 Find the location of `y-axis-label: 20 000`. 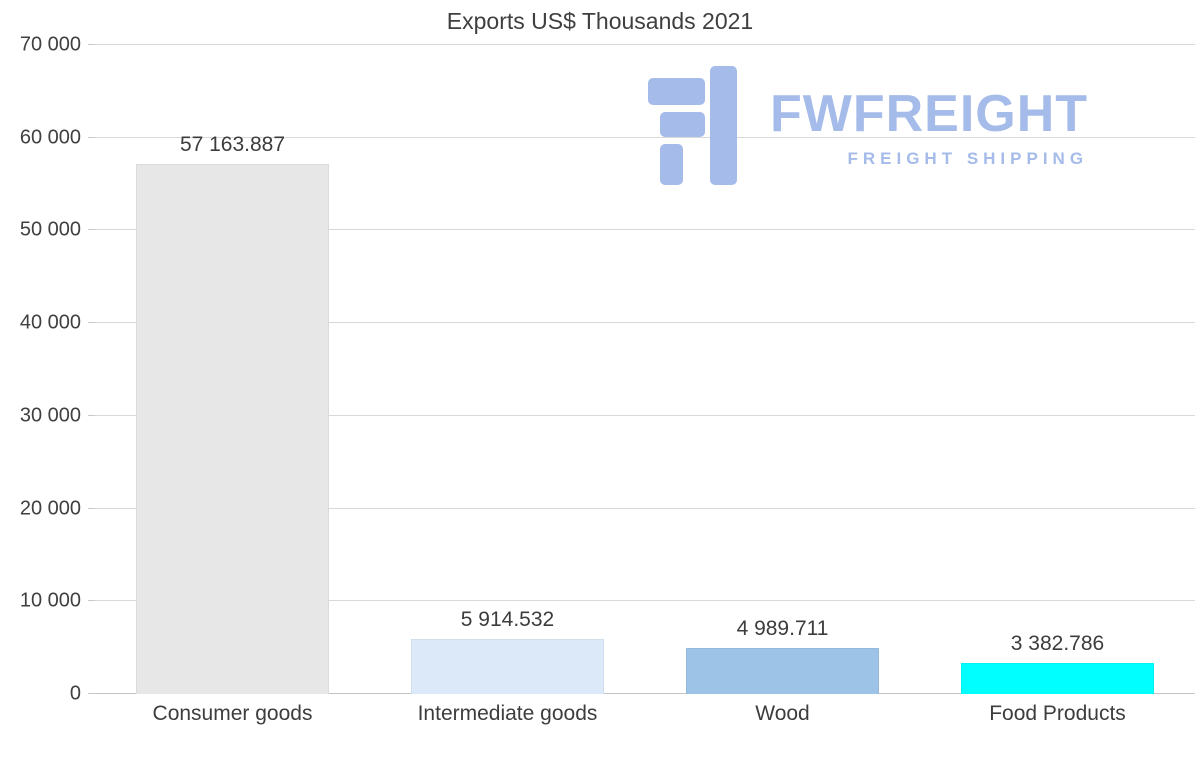

y-axis-label: 20 000 is located at coordinates (50, 508).